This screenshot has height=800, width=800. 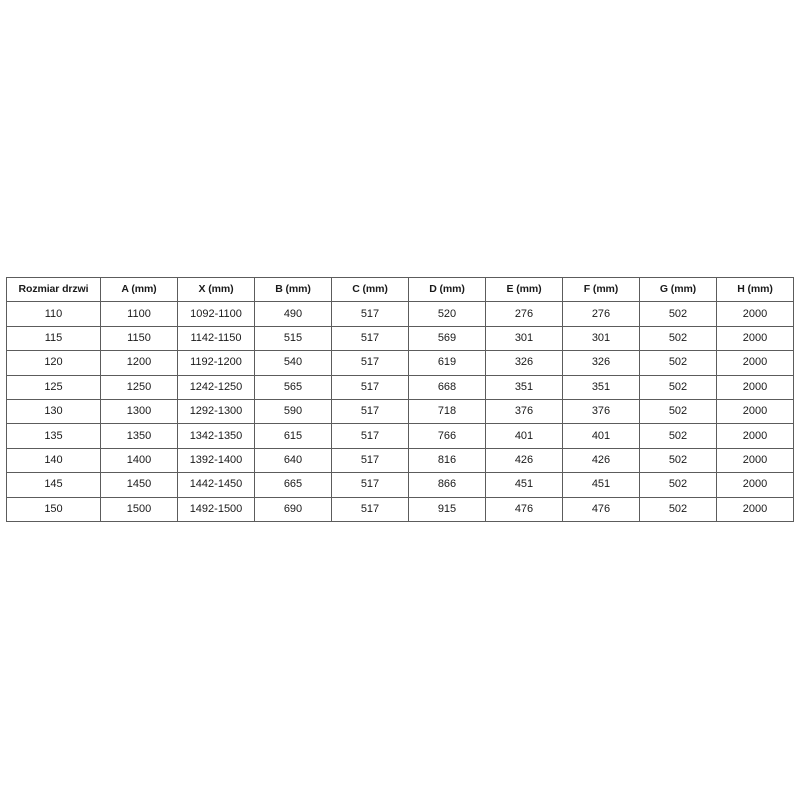 I want to click on table-cell: 690, so click(x=293, y=509).